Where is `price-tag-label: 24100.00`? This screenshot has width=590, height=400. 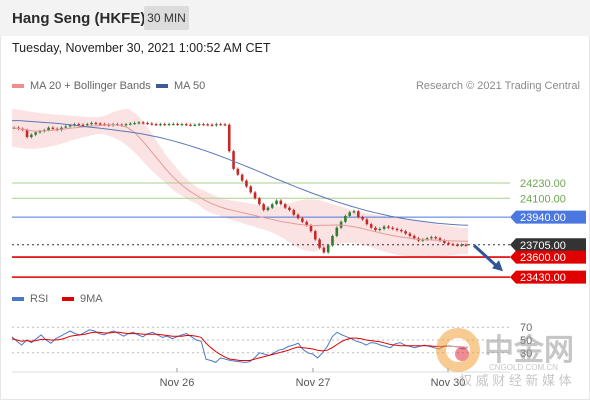
price-tag-label: 24100.00 is located at coordinates (543, 199).